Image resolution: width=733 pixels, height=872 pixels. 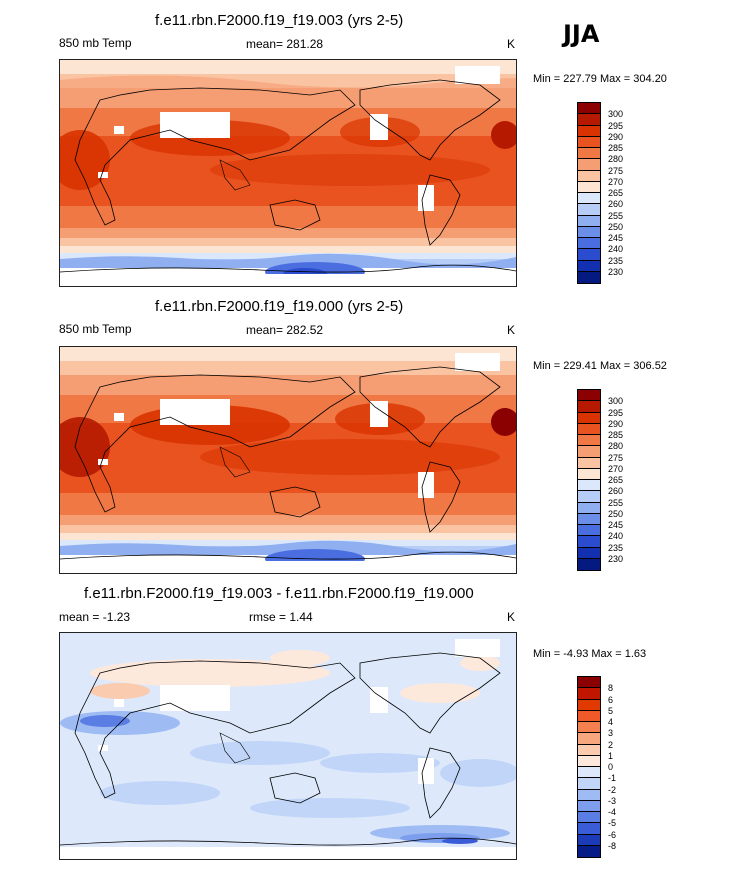 What do you see at coordinates (616, 215) in the screenshot?
I see `colorbar-tick-label: 255` at bounding box center [616, 215].